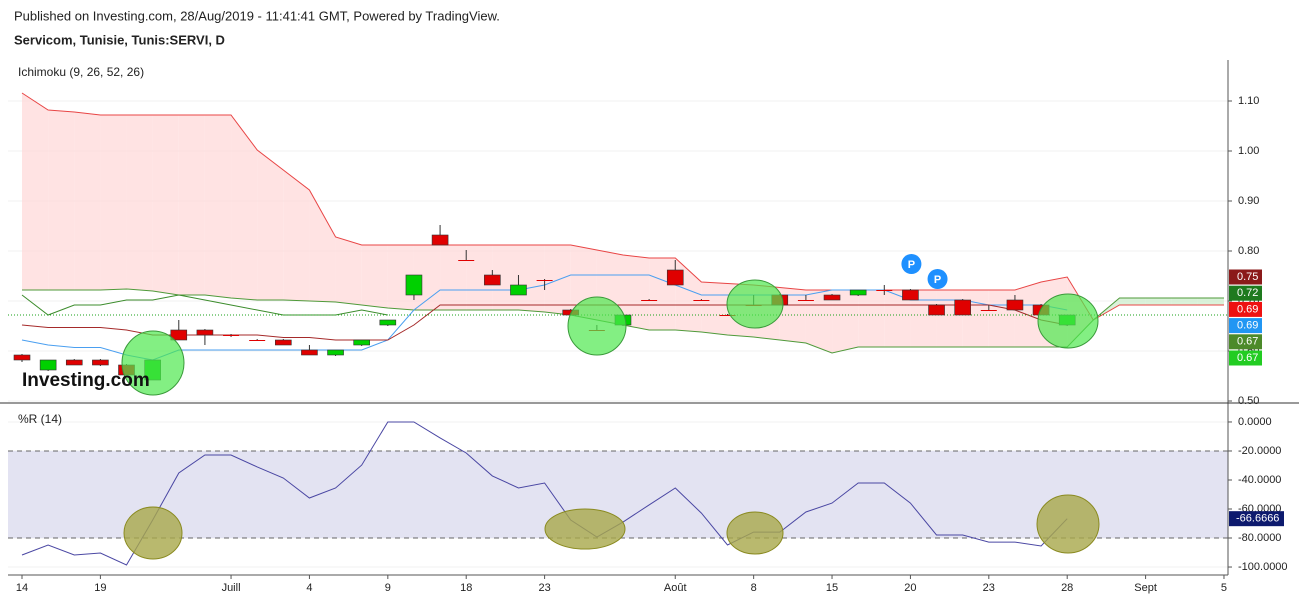 The height and width of the screenshot is (600, 1299). I want to click on x-tick-label: 8, so click(754, 588).